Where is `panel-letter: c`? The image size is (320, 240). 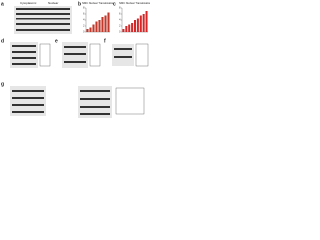 panel-letter: c is located at coordinates (114, 4).